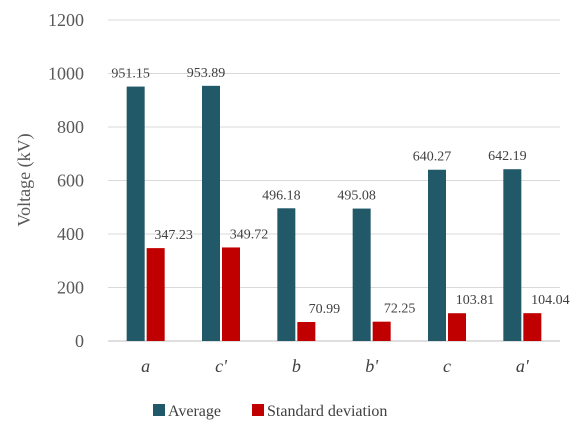 The image size is (575, 424). Describe the element at coordinates (66, 74) in the screenshot. I see `y-tick-label: 1000` at that location.